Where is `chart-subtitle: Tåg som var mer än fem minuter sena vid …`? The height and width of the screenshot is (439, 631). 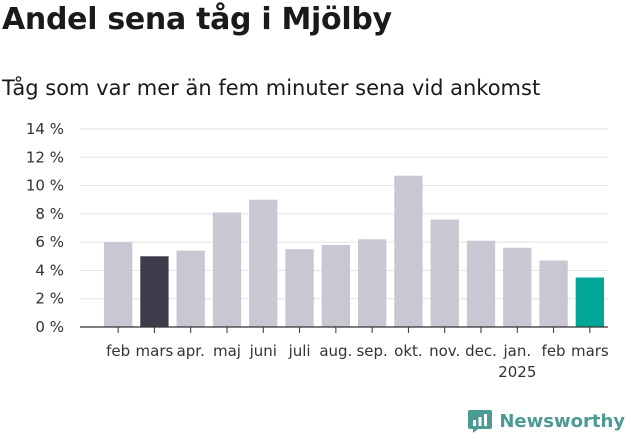 chart-subtitle: Tåg som var mer än fem minuter sena vid … is located at coordinates (271, 88).